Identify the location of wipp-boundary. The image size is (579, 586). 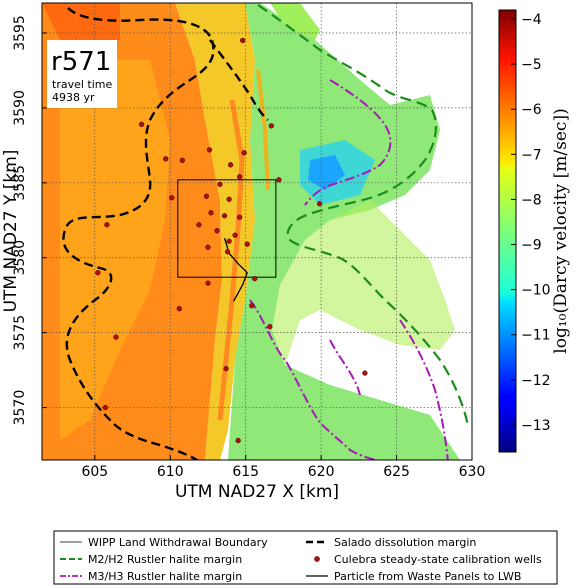
(227, 228).